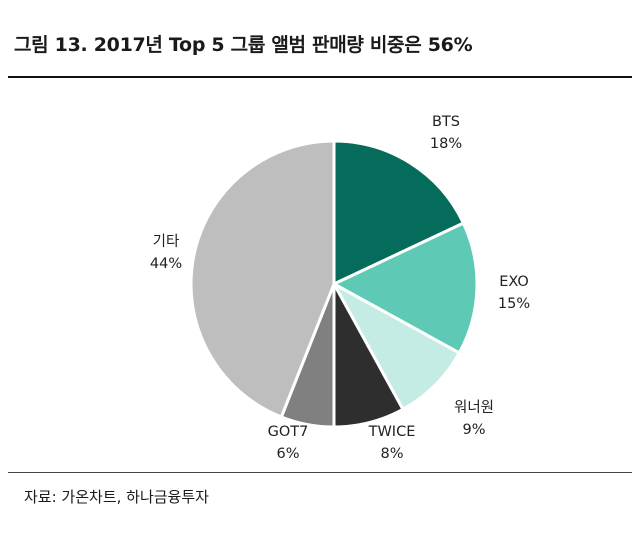  What do you see at coordinates (320, 472) in the screenshot?
I see `source-rule` at bounding box center [320, 472].